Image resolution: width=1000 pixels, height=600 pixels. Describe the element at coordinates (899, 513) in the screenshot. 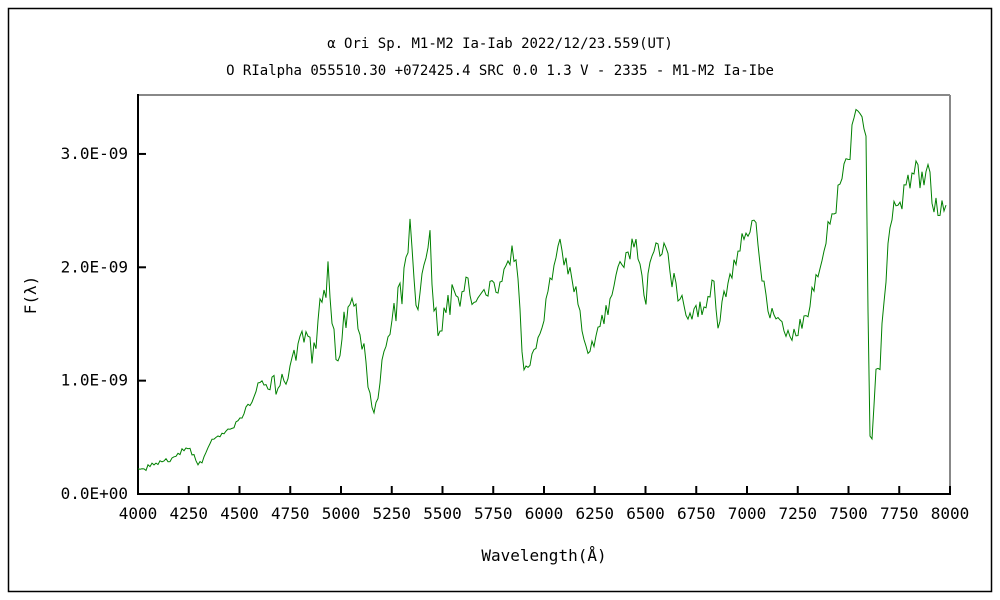

I see `x-tick-label: 7750` at that location.